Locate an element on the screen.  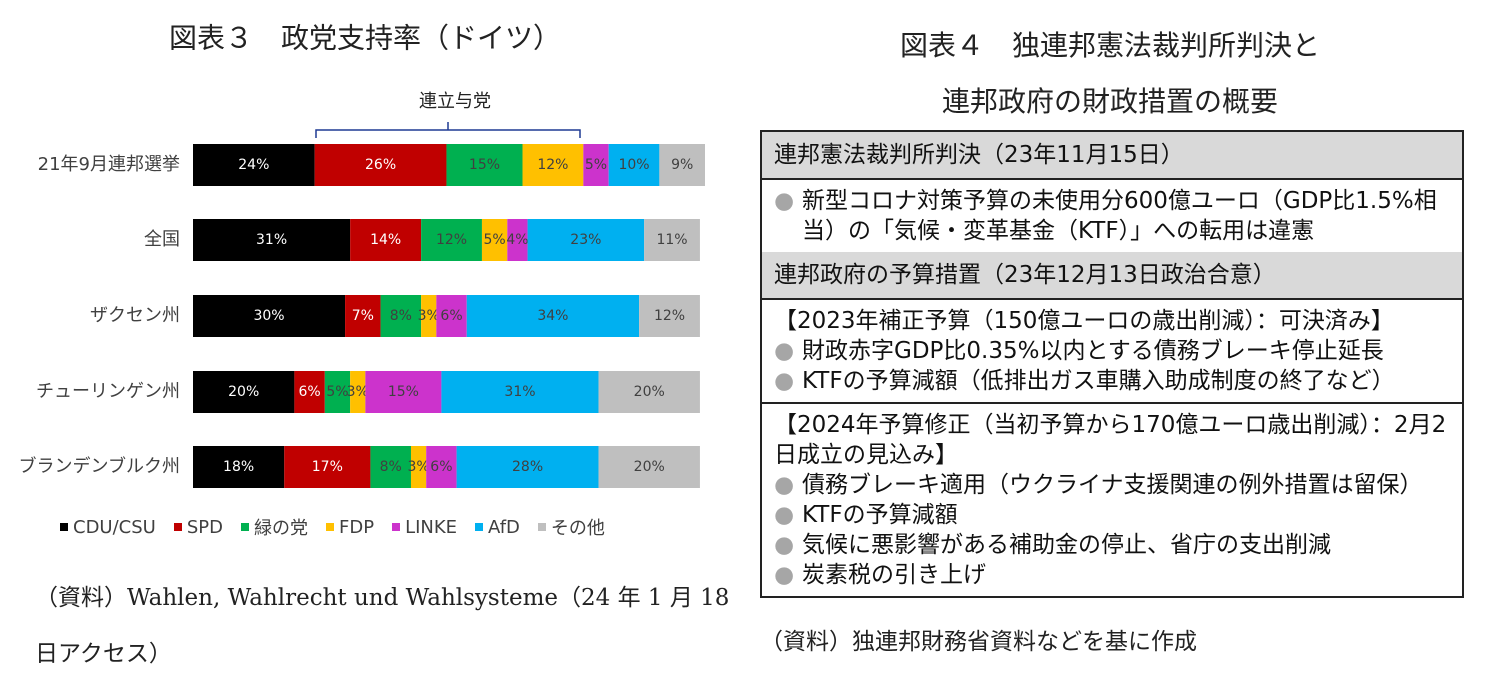
title-line: 図表４ 独連邦憲法裁判所判決と is located at coordinates (1109, 45).